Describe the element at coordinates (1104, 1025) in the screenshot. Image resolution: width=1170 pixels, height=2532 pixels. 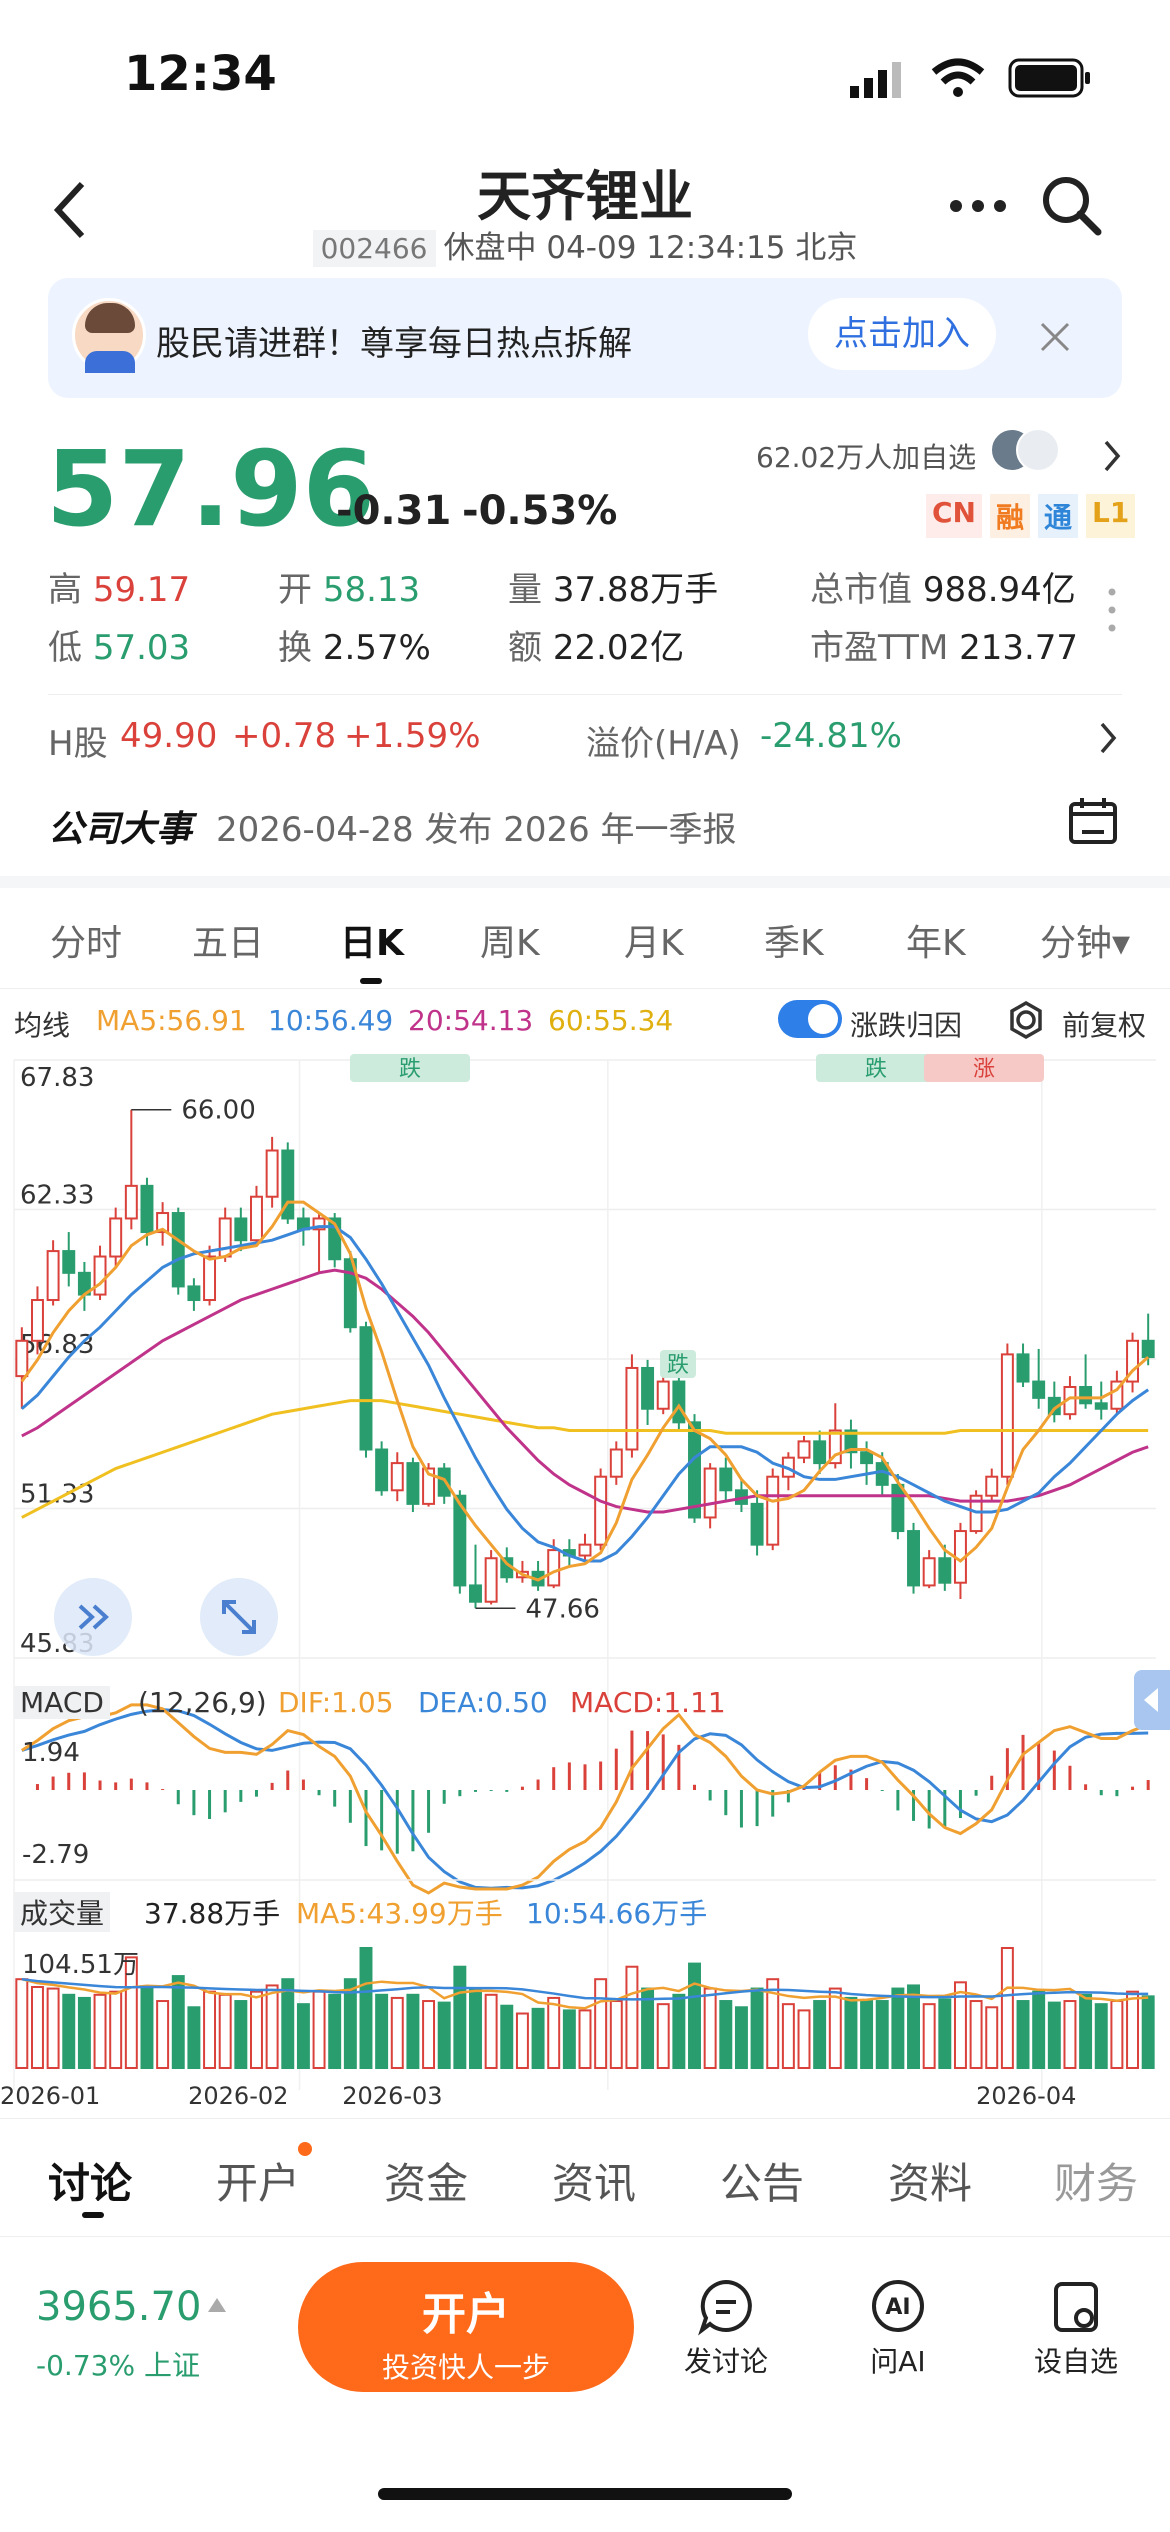
I see `adjust-label: 前复权` at that location.